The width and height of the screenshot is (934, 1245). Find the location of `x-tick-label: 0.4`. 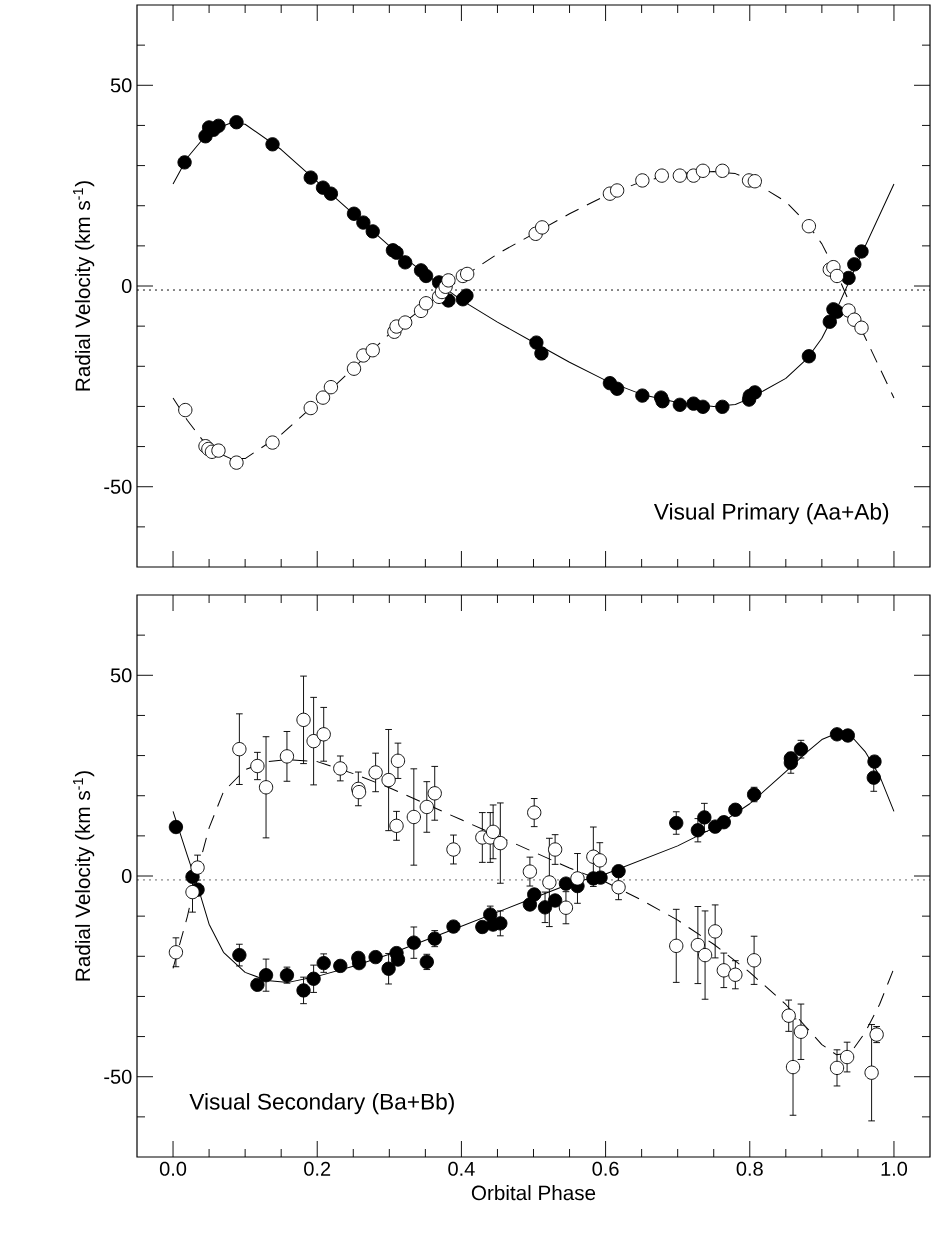

x-tick-label: 0.4 is located at coordinates (461, 1168).